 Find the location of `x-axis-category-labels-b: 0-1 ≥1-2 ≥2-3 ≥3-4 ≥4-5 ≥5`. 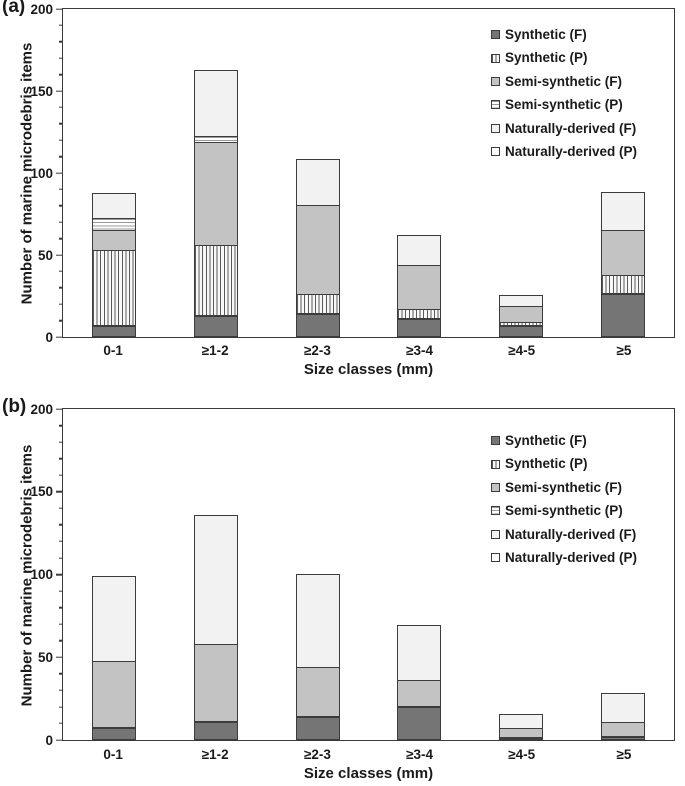

x-axis-category-labels-b: 0-1 ≥1-2 ≥2-3 ≥3-4 ≥4-5 ≥5 is located at coordinates (368, 756).